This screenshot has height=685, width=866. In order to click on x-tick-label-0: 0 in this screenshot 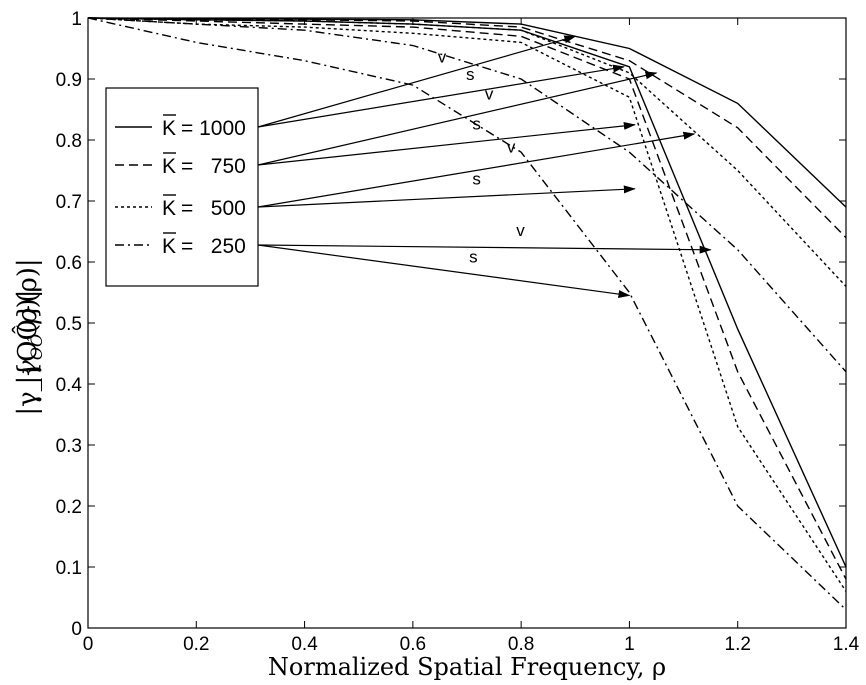, I will do `click(88, 644)`.